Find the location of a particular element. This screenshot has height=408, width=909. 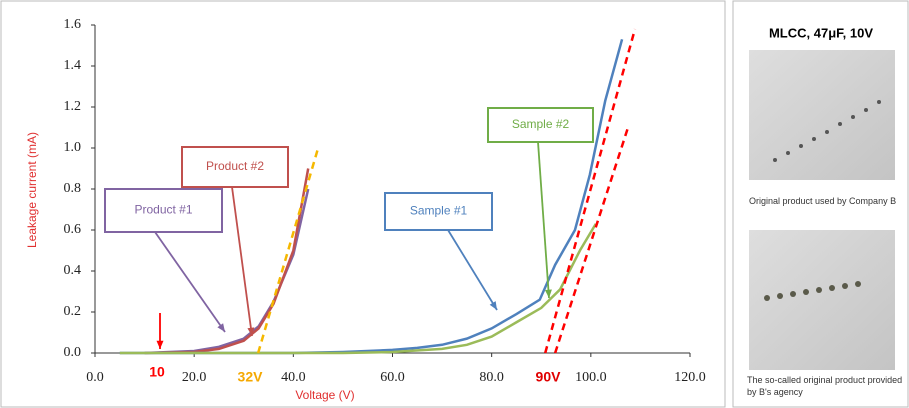

panel-title: MLCC, 47μF, 10V is located at coordinates (821, 32).